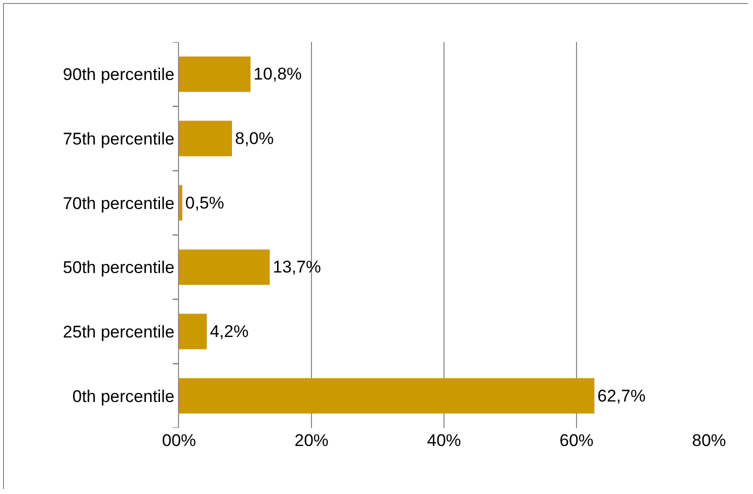 The image size is (753, 494). What do you see at coordinates (123, 396) in the screenshot?
I see `y-tick-label: 0th percentile` at bounding box center [123, 396].